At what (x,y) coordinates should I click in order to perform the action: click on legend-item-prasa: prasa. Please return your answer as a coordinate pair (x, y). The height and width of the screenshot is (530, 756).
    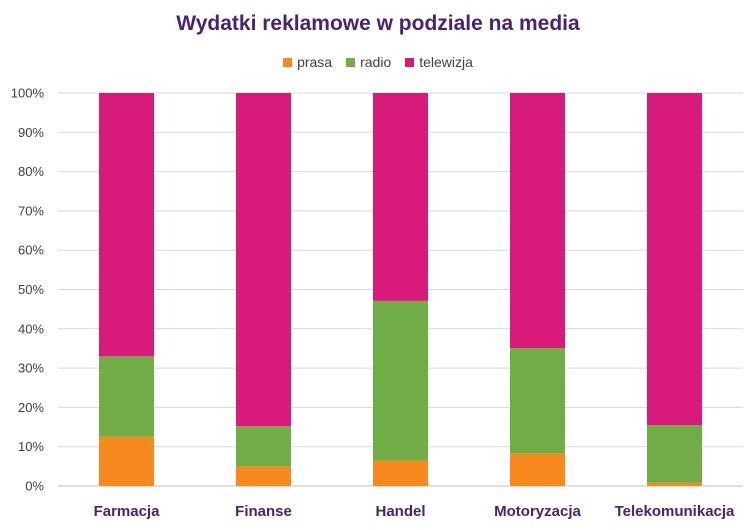
    Looking at the image, I should click on (307, 62).